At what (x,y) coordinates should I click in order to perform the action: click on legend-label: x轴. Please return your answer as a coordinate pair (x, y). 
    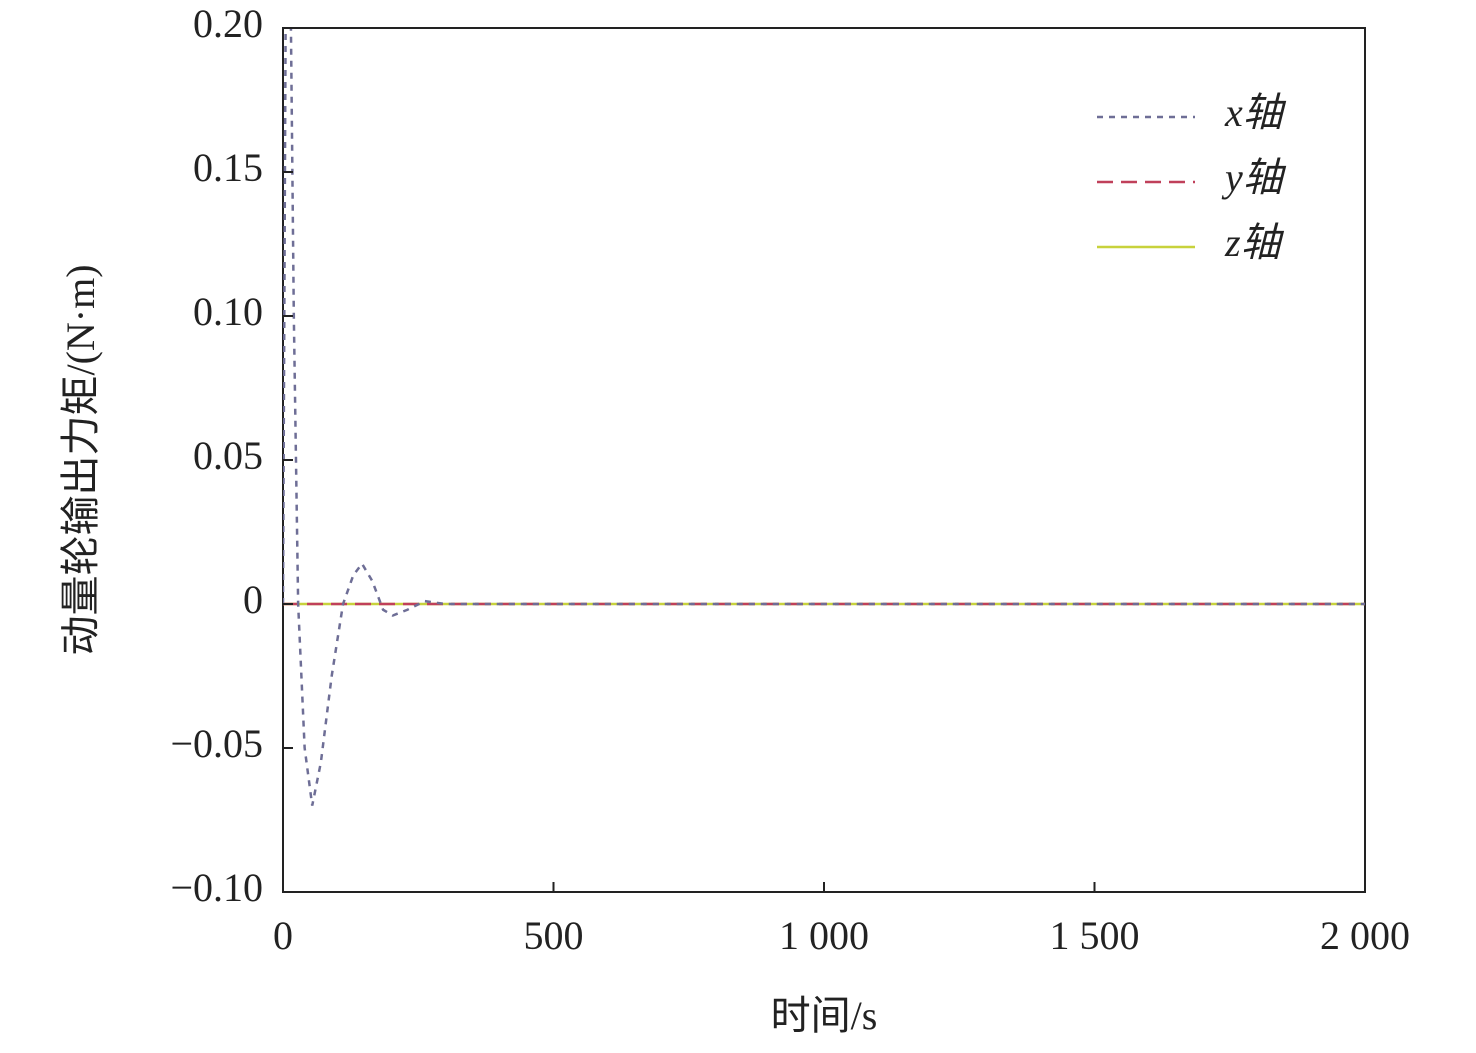
    Looking at the image, I should click on (1255, 112).